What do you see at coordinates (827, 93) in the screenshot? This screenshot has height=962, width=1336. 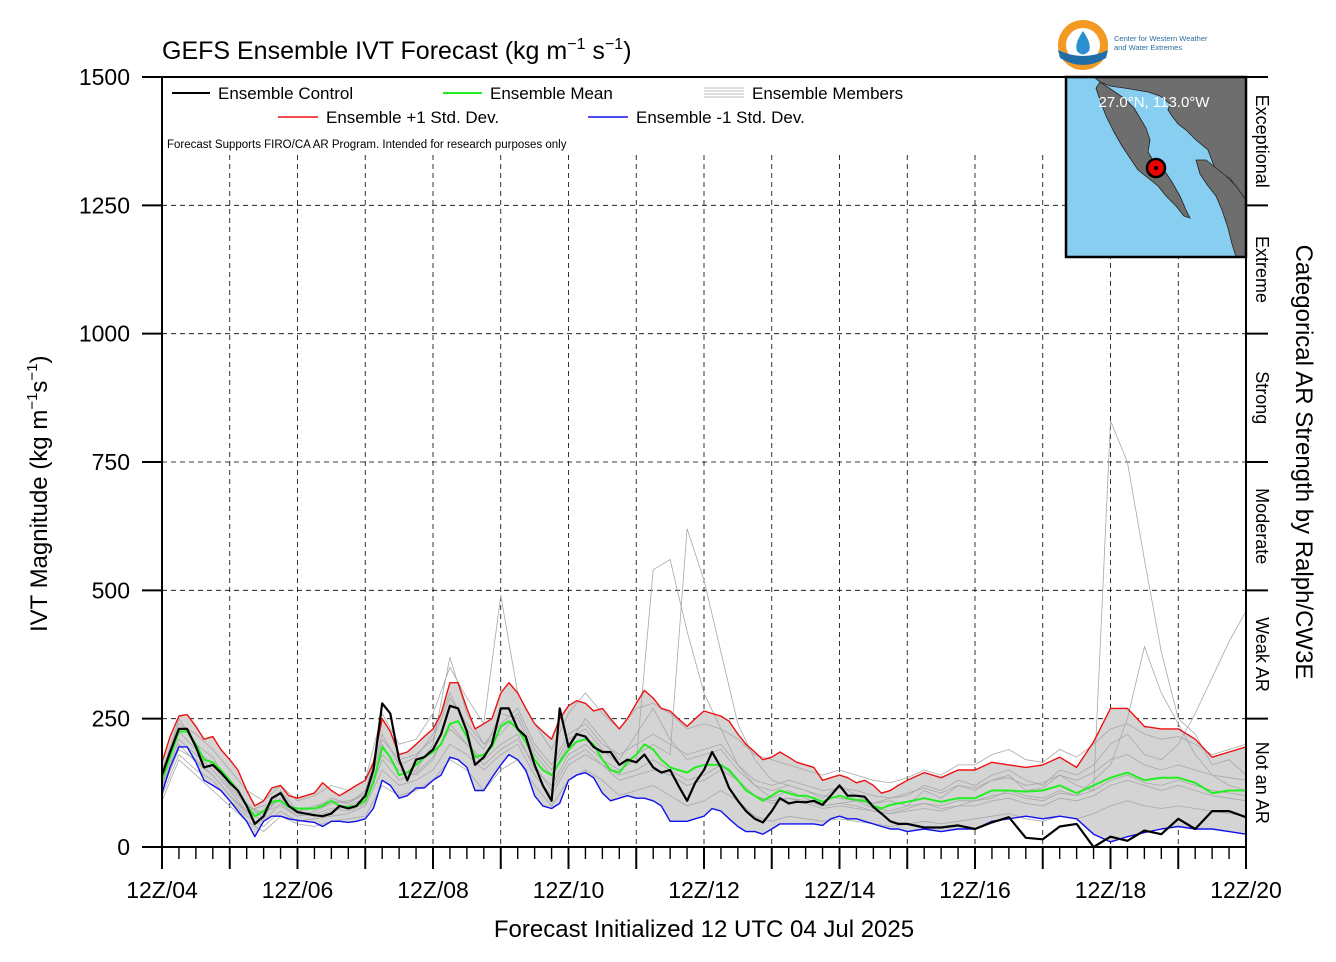 I see `legend-label-members: Ensemble Members` at bounding box center [827, 93].